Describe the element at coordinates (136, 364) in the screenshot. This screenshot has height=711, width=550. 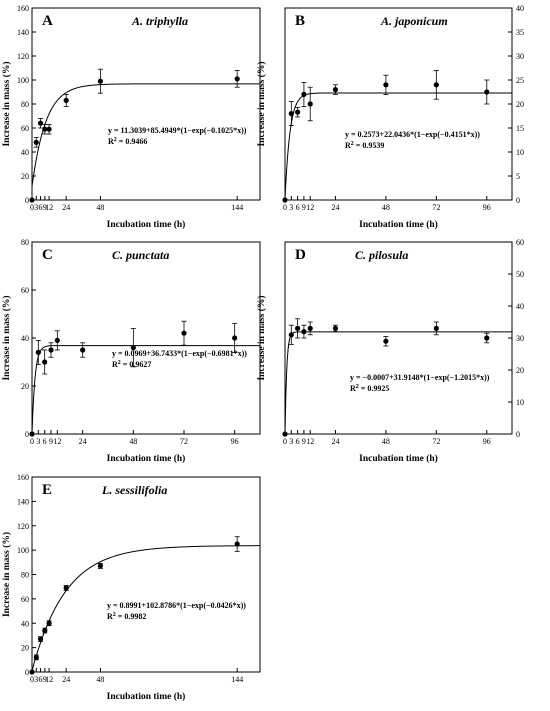
I see `r-squared-value: = 0.9627` at that location.